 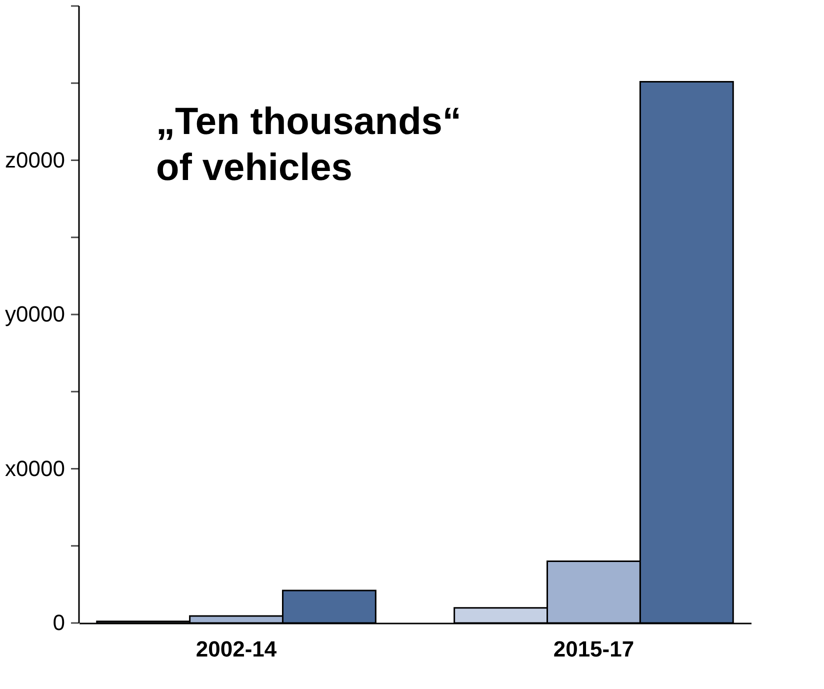 I want to click on text: x0000, so click(x=35, y=468).